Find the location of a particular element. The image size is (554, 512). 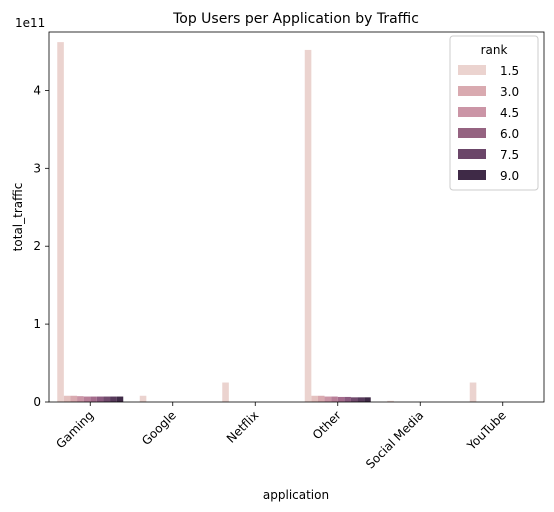

y-axis-label: total_traffic is located at coordinates (18, 217).